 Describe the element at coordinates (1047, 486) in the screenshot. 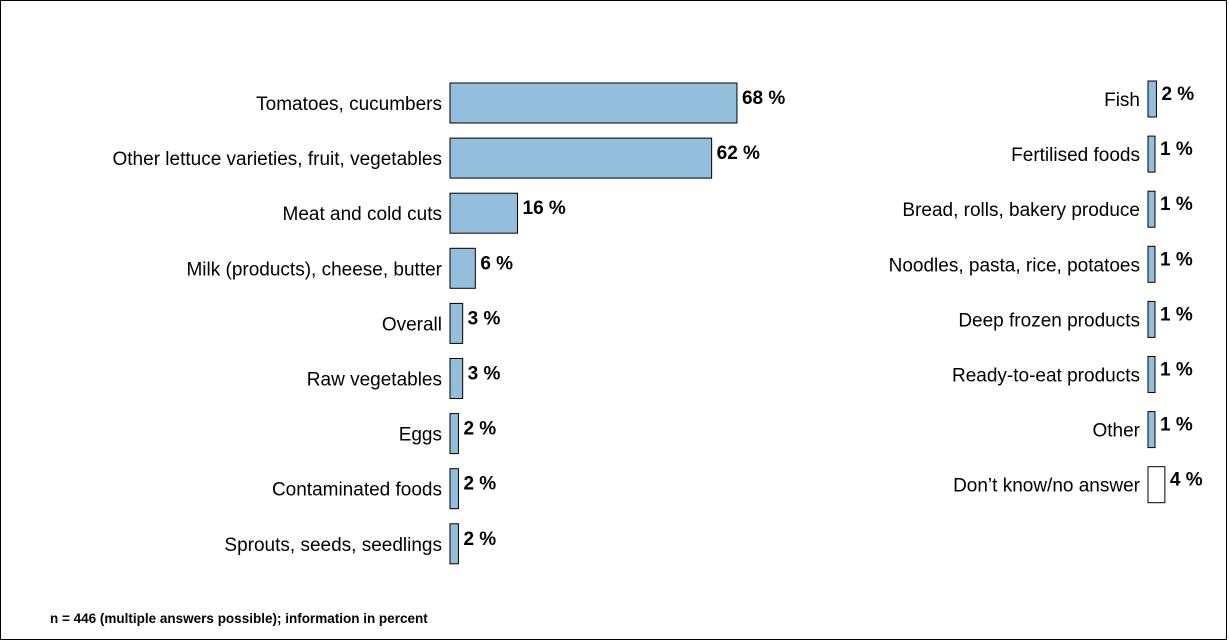

I see `category-label-don-t-know-no-answer: Don’t know/no answer` at that location.